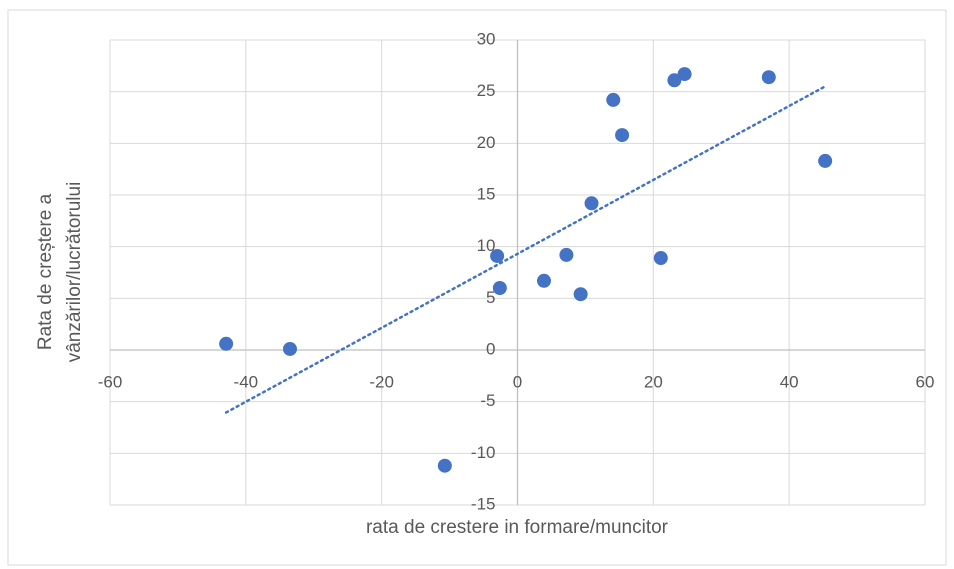 The image size is (954, 569). Describe the element at coordinates (483, 452) in the screenshot. I see `y-tick-label: -10` at that location.